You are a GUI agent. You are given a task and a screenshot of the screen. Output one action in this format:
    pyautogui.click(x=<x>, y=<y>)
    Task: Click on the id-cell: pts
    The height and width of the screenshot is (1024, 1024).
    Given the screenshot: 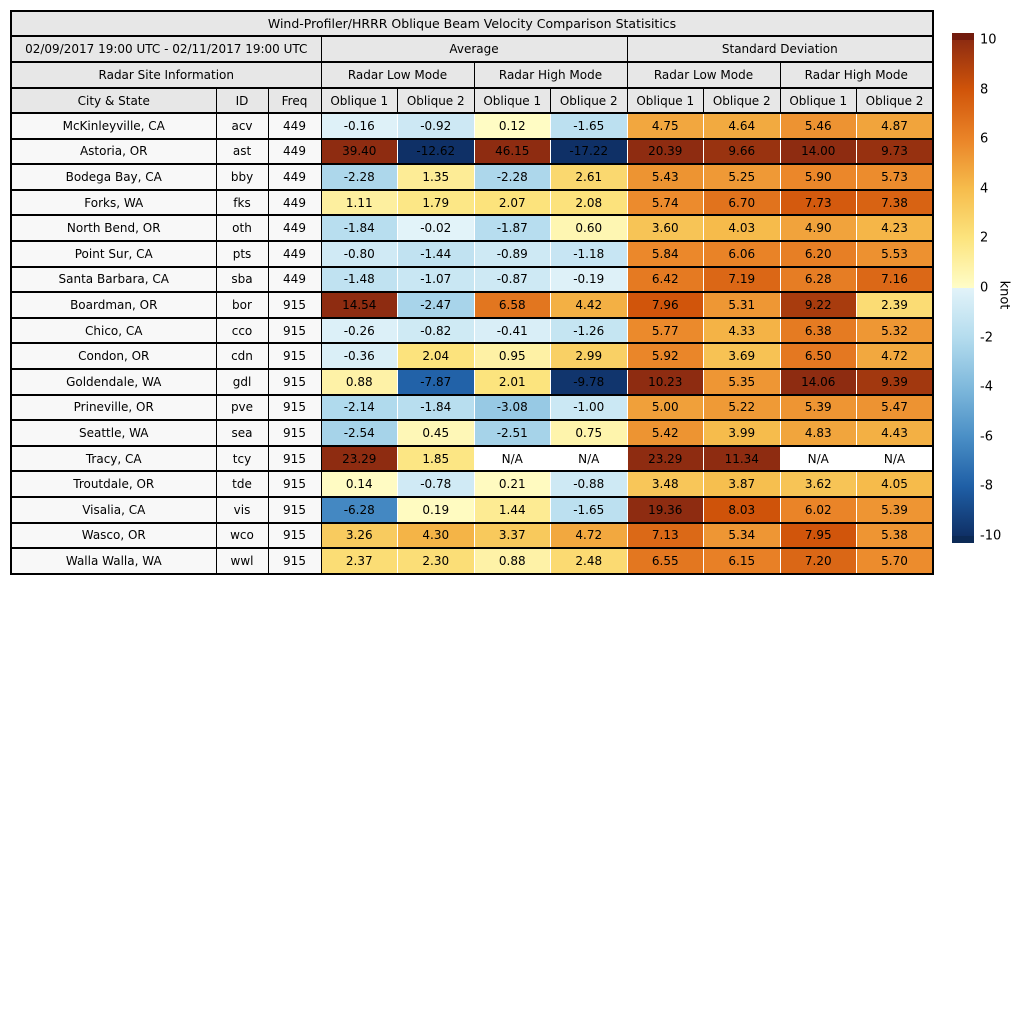 What is the action you would take?
    pyautogui.click(x=242, y=253)
    